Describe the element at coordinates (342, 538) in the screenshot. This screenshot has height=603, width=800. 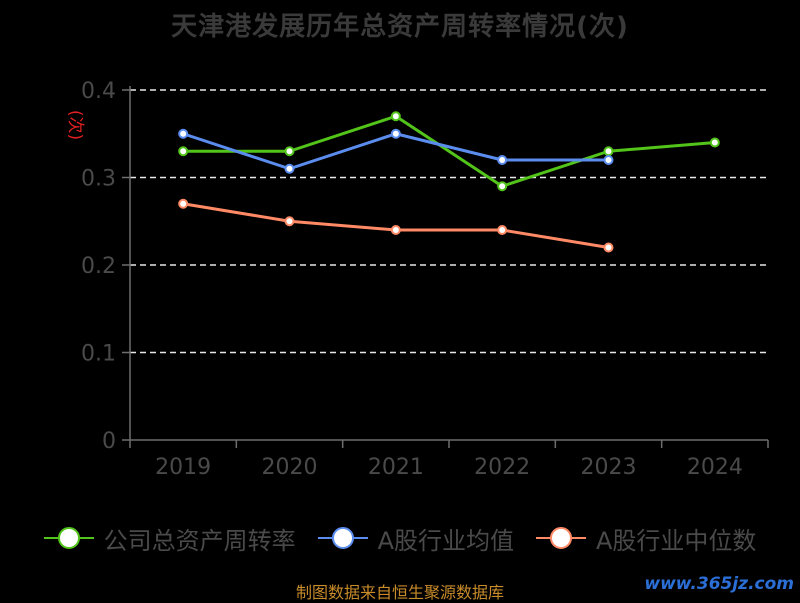
I see `legend-marker-industry-mean` at that location.